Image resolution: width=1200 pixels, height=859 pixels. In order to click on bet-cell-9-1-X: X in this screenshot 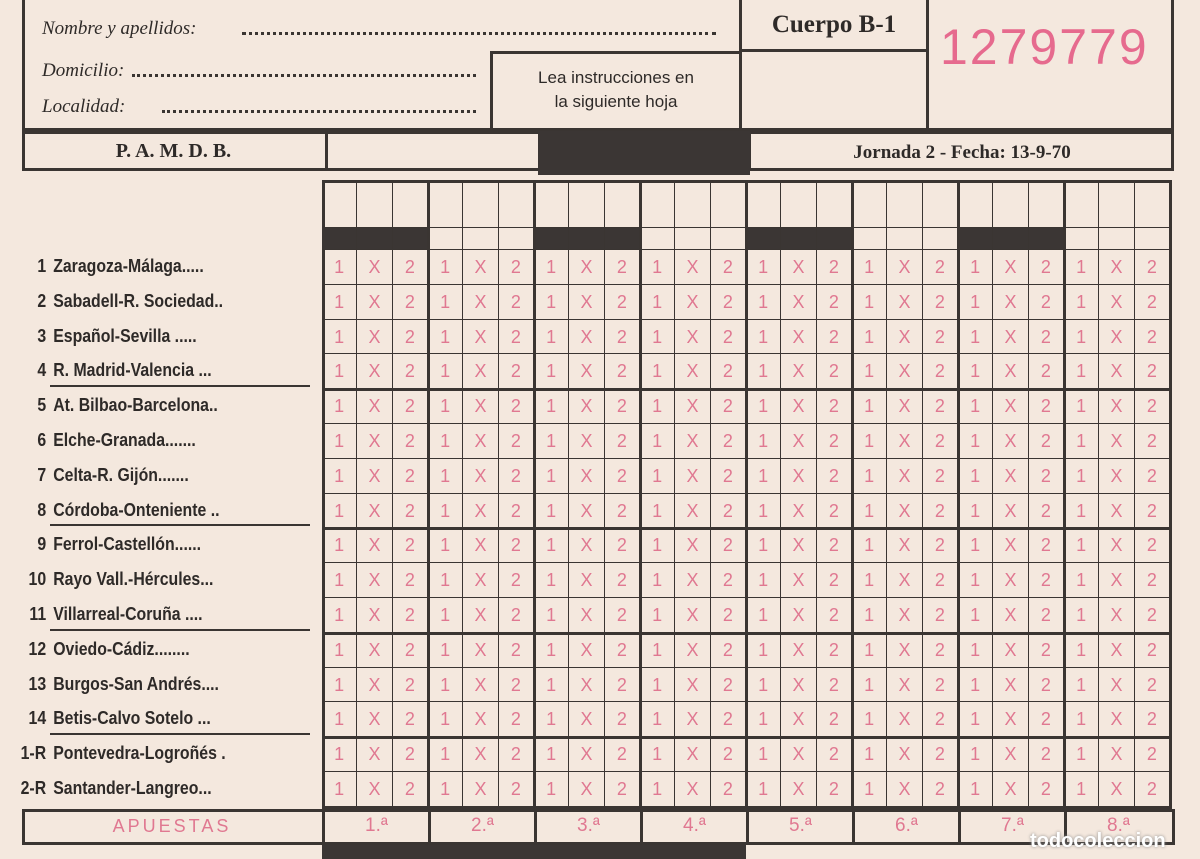, I will do `click(375, 546)`.